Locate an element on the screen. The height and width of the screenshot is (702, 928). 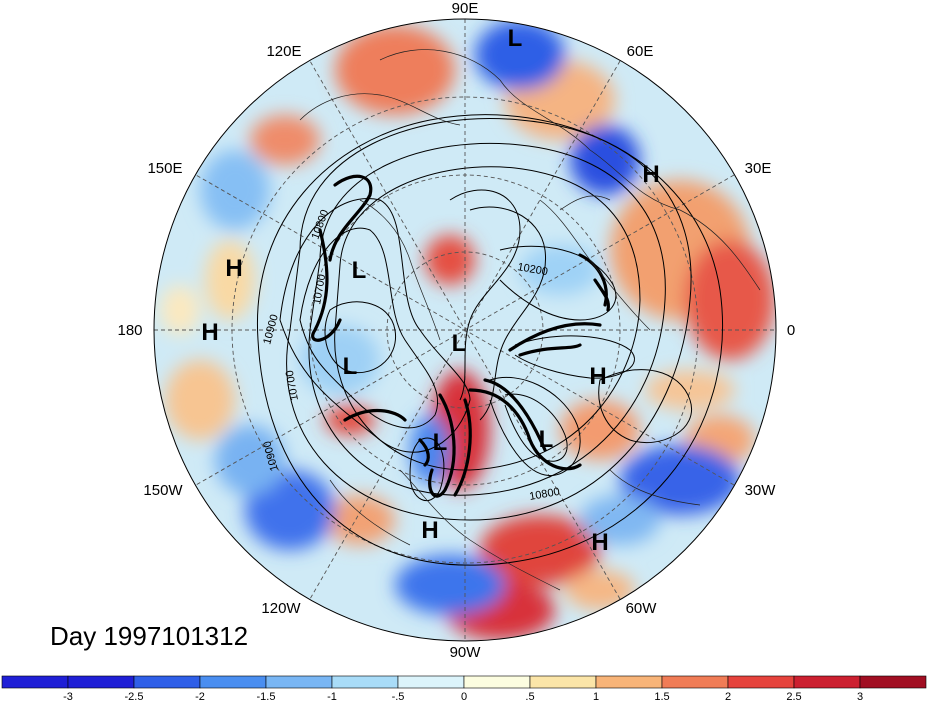
lon-label-60w: 60W is located at coordinates (642, 608).